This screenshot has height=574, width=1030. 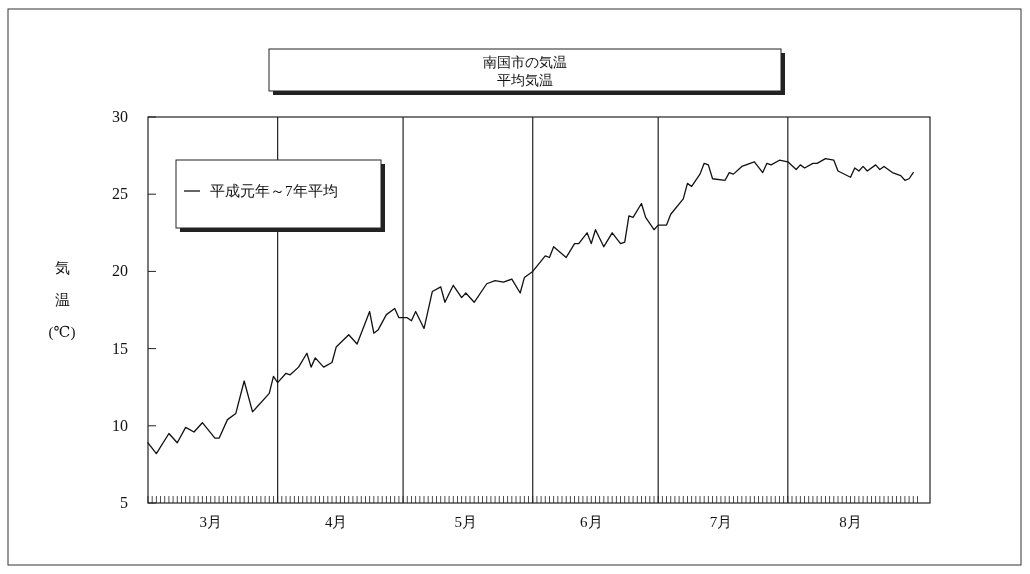 I want to click on title-box: 南国市の気温 平均気温, so click(x=526, y=71).